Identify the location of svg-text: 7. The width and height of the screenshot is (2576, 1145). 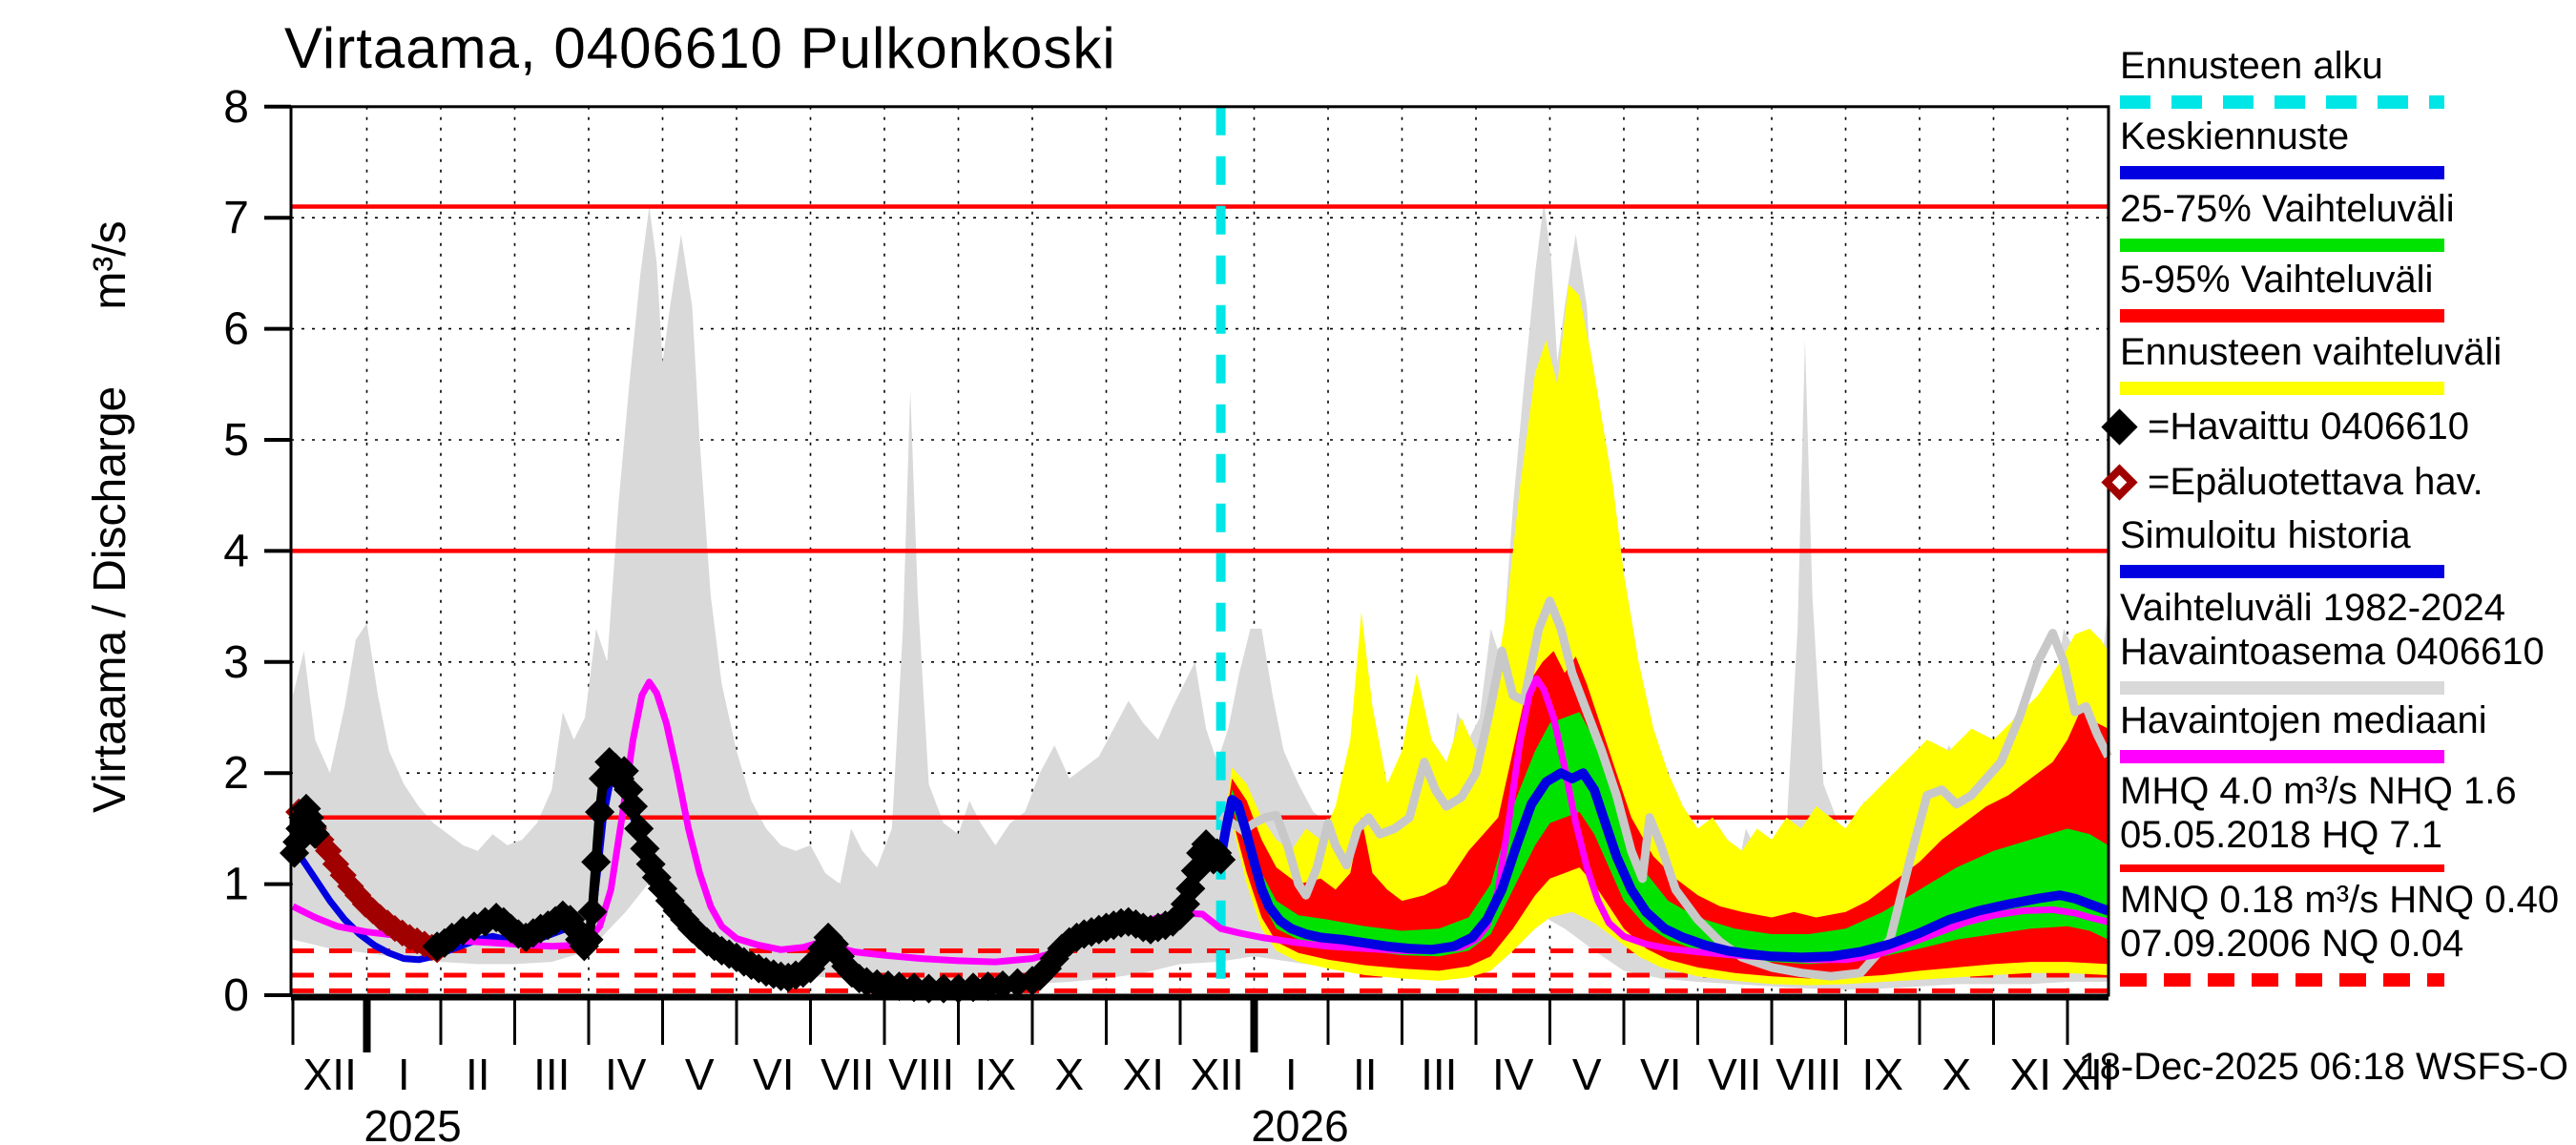
(236, 218).